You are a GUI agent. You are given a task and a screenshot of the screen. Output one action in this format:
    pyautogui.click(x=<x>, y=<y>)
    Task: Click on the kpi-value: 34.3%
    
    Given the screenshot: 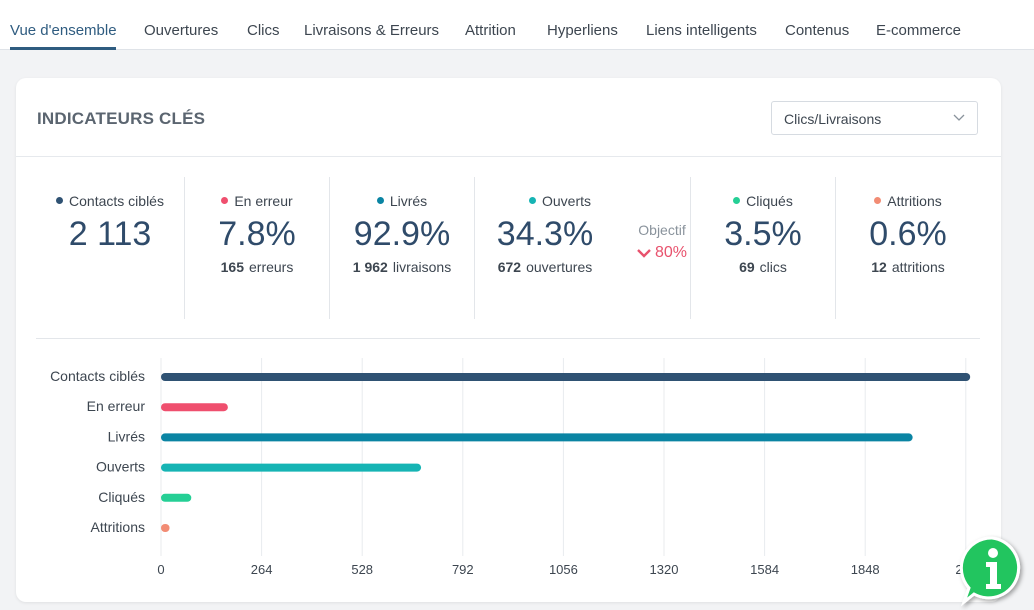 What is the action you would take?
    pyautogui.click(x=545, y=234)
    